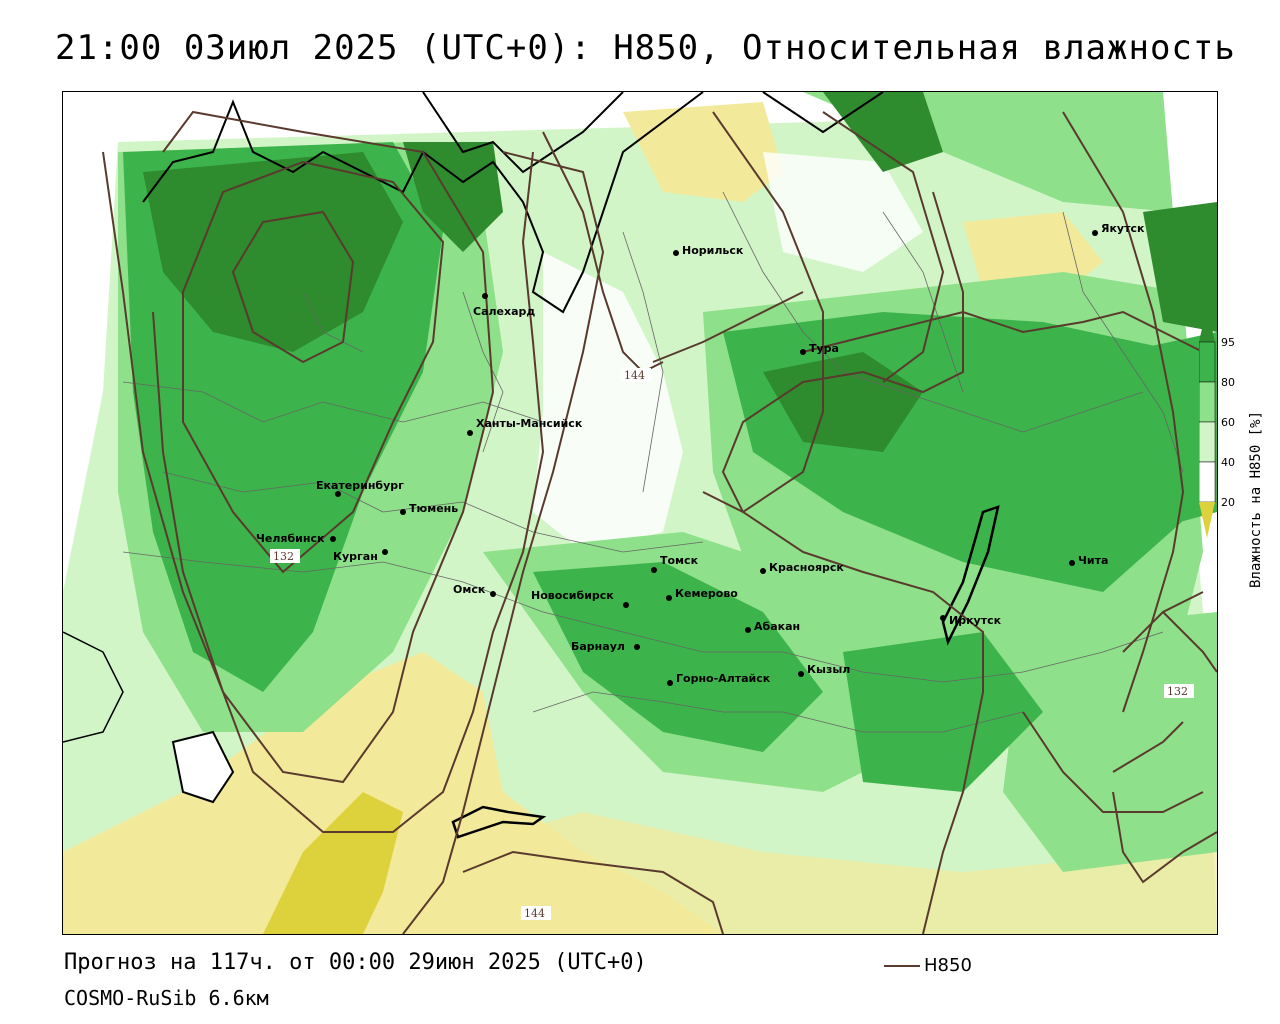 This screenshot has height=1024, width=1280. I want to click on svg-text: Кемерово, so click(706, 593).